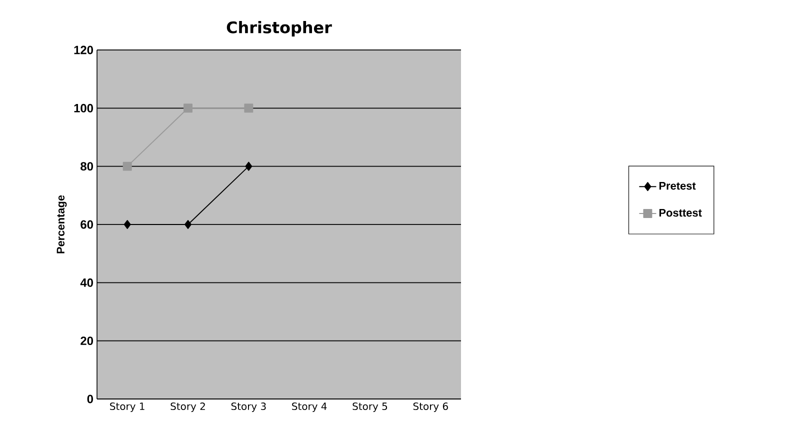  What do you see at coordinates (370, 407) in the screenshot?
I see `x-tick-label: Story 5` at bounding box center [370, 407].